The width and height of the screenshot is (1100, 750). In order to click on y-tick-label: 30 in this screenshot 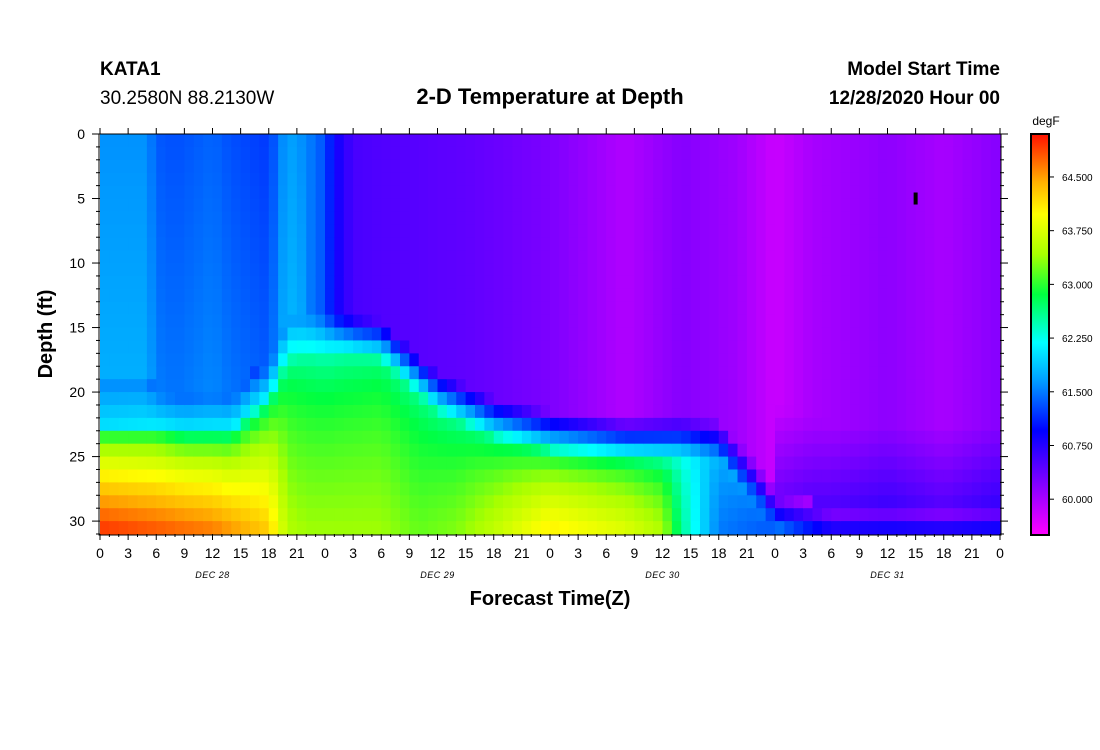, I will do `click(77, 521)`.